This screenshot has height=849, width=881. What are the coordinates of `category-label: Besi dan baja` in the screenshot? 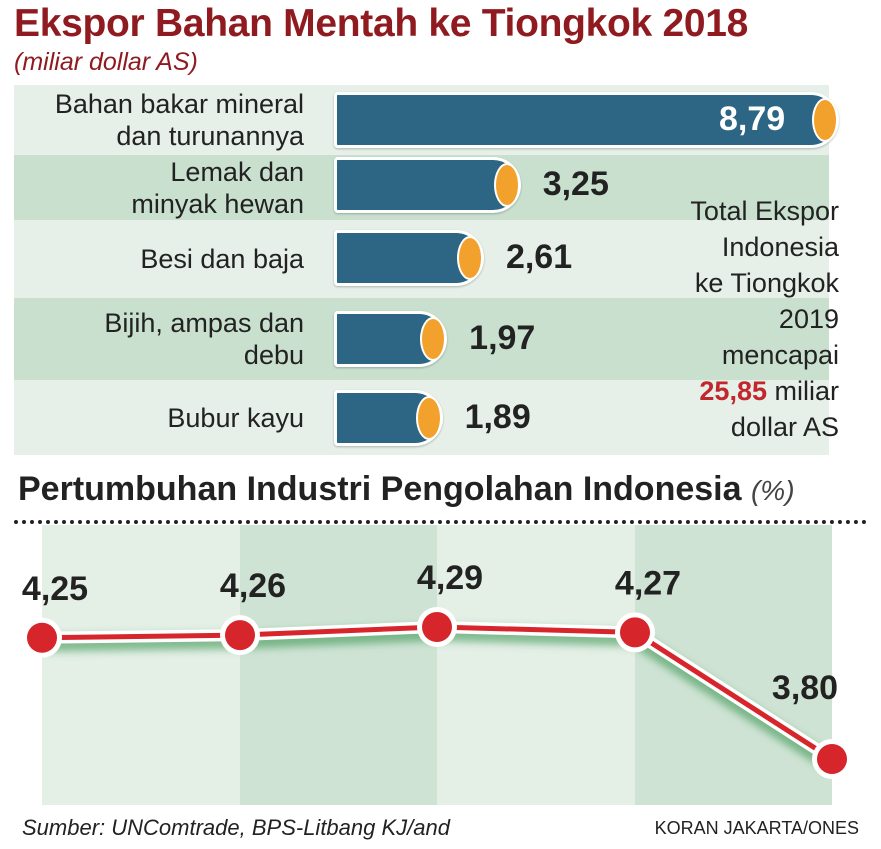 It's located at (222, 259).